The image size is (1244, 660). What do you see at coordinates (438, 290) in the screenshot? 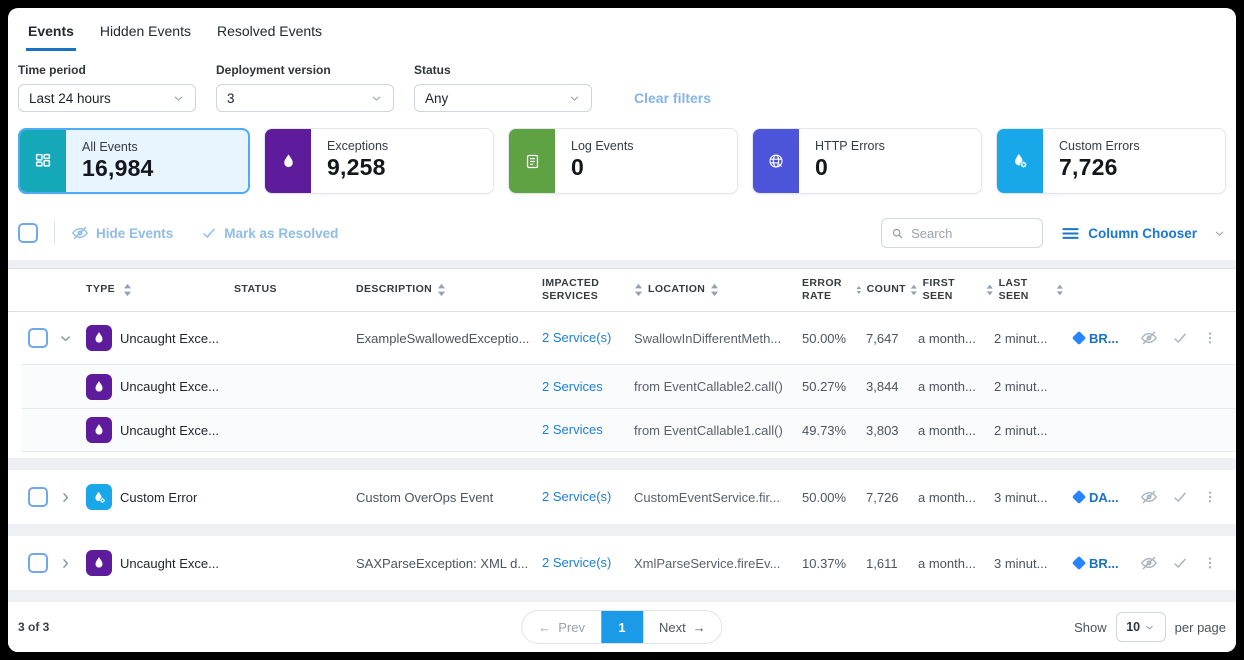
I see `header-description: DESCRIPTION` at bounding box center [438, 290].